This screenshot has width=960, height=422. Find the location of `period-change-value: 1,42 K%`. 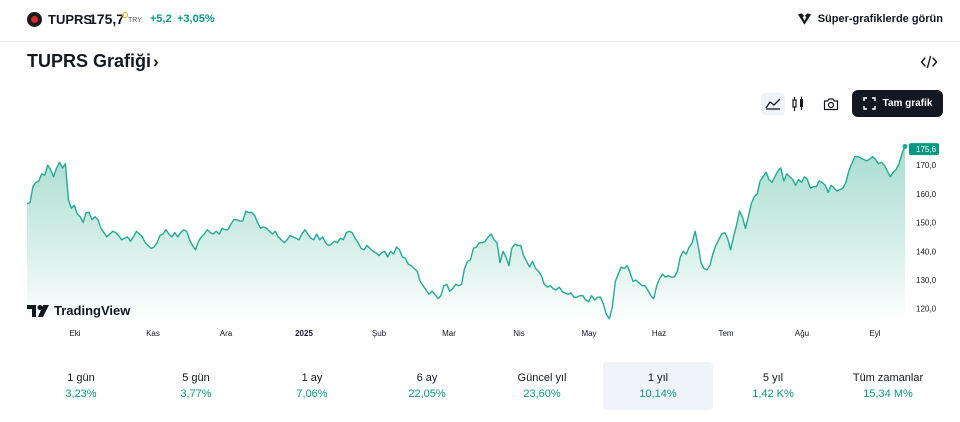

period-change-value: 1,42 K% is located at coordinates (773, 394).